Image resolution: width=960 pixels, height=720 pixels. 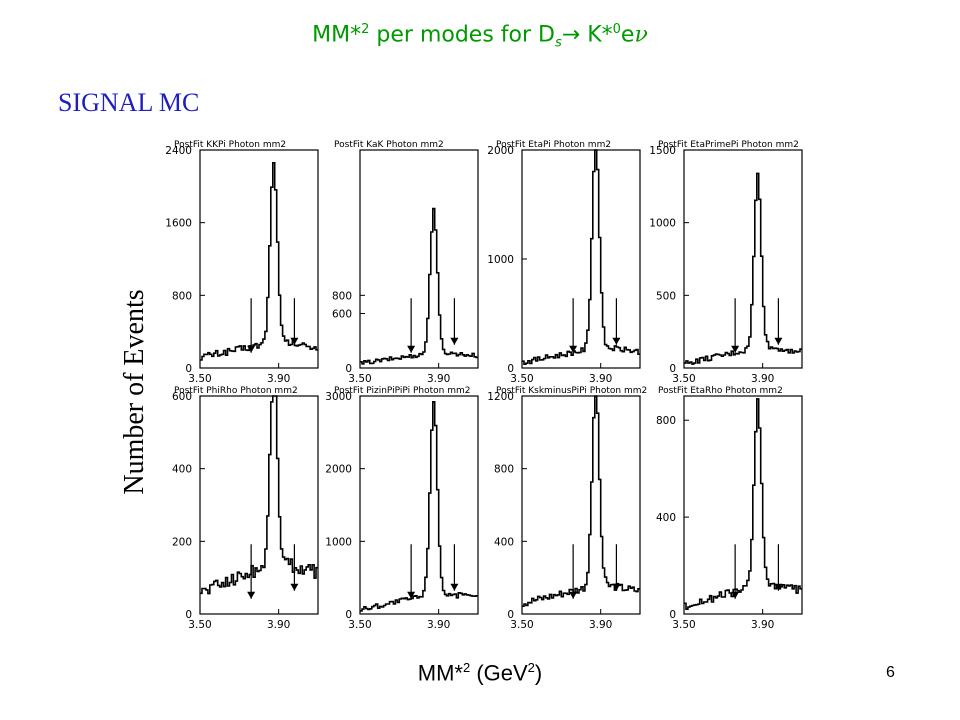 What do you see at coordinates (666, 296) in the screenshot?
I see `y-tick-label: 500` at bounding box center [666, 296].